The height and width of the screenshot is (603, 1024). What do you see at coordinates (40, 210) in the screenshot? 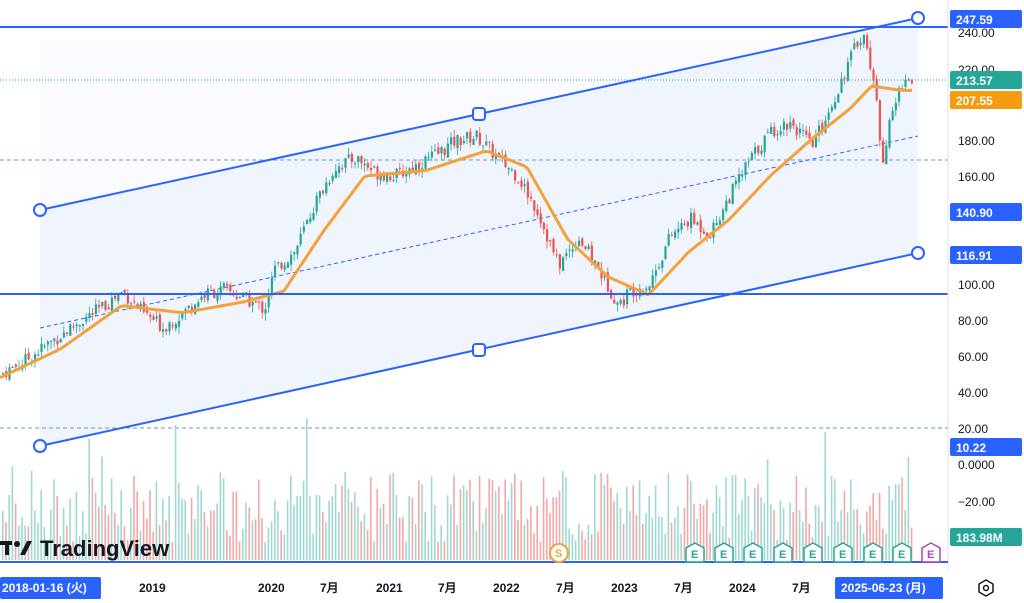
I see `channel-handle-upper-left` at bounding box center [40, 210].